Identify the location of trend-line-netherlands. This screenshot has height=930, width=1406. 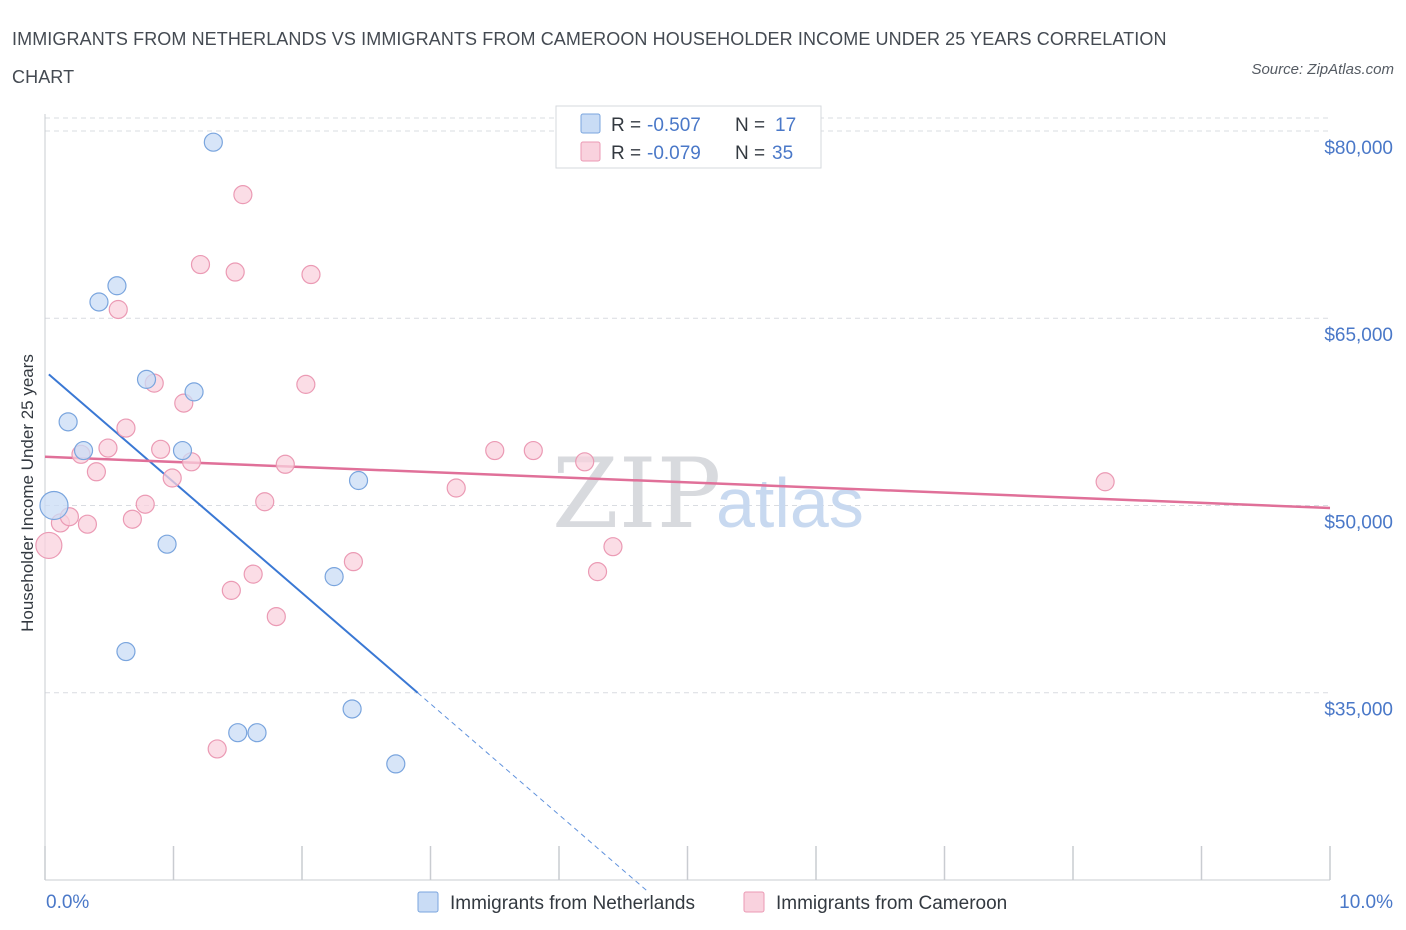
(233, 533).